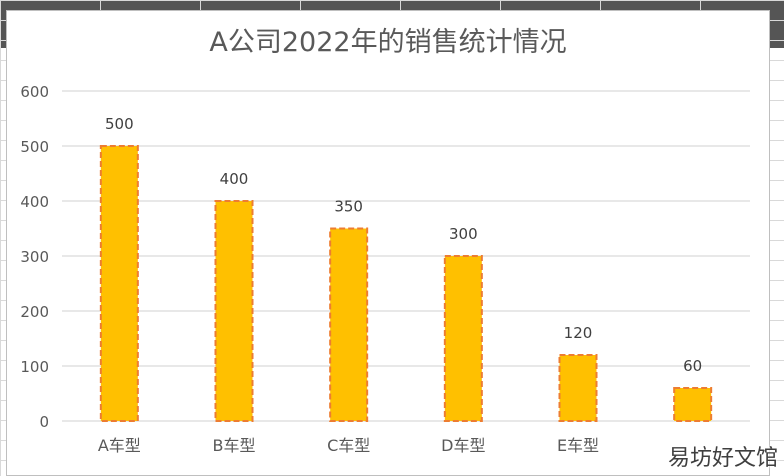 This screenshot has width=784, height=476. What do you see at coordinates (578, 333) in the screenshot?
I see `data-label: 120` at bounding box center [578, 333].